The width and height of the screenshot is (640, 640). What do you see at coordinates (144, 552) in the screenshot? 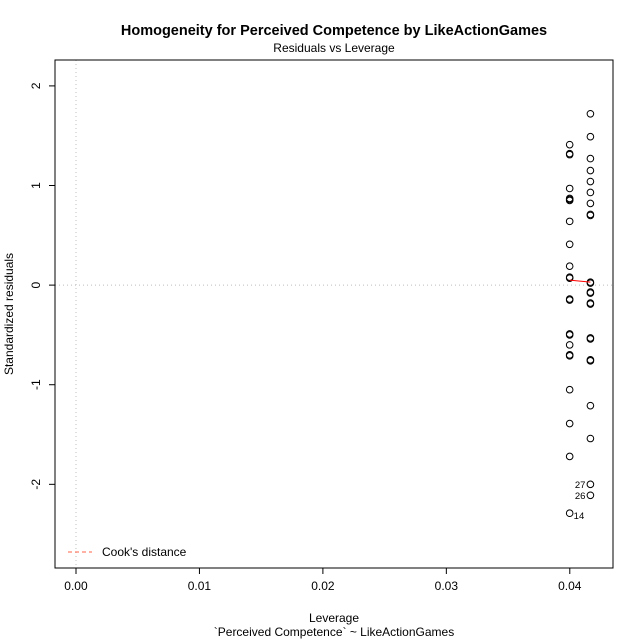
I see `legend-cooks-label: Cook's distance` at bounding box center [144, 552].